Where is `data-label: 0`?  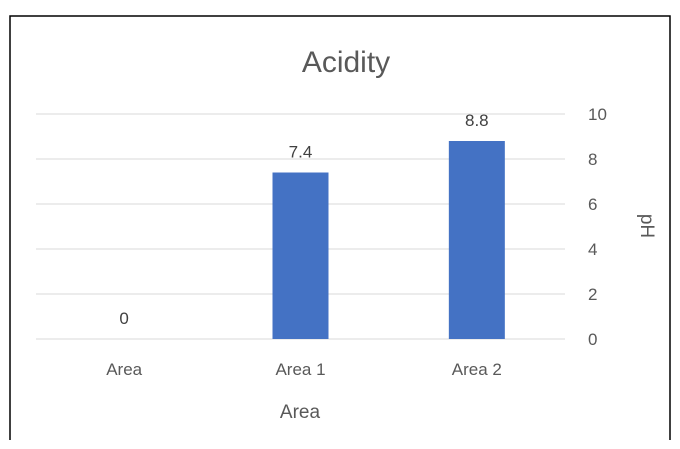 data-label: 0 is located at coordinates (123, 318).